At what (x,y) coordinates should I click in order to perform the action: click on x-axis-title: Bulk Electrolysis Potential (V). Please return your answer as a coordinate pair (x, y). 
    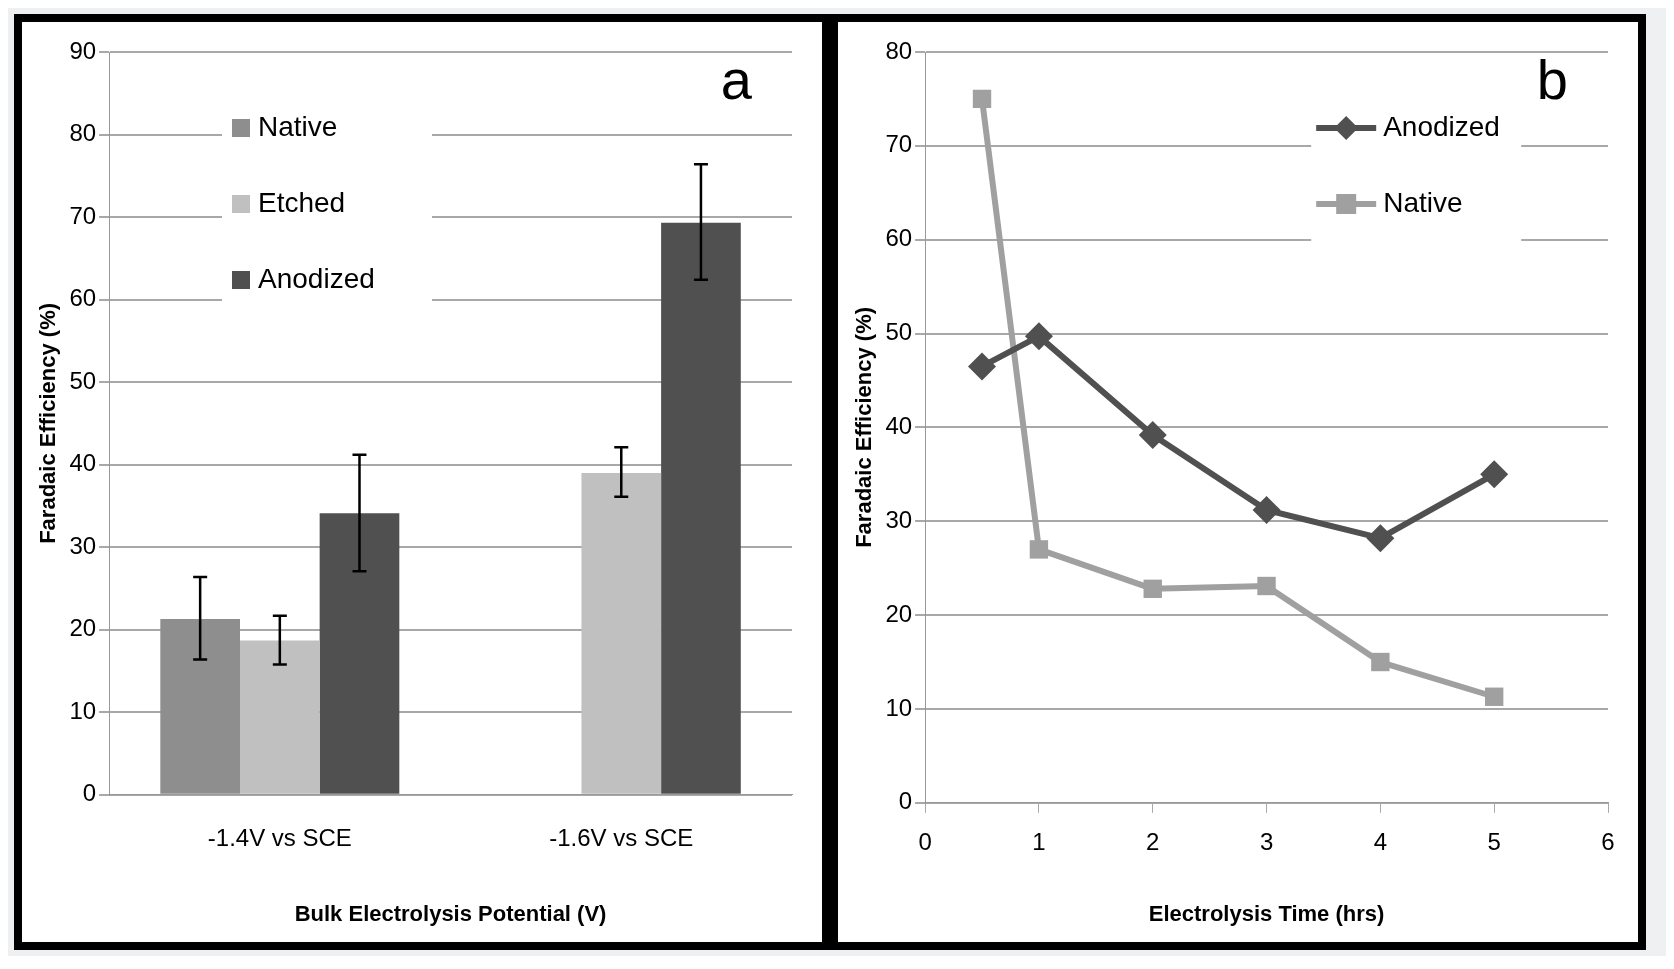
    Looking at the image, I should click on (450, 913).